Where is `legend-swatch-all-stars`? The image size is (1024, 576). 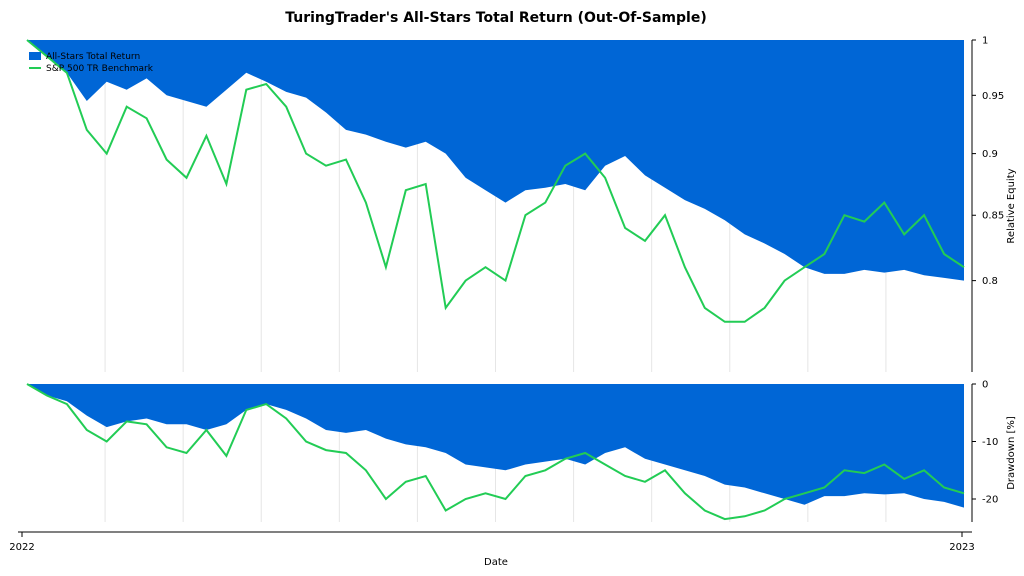 legend-swatch-all-stars is located at coordinates (35, 56).